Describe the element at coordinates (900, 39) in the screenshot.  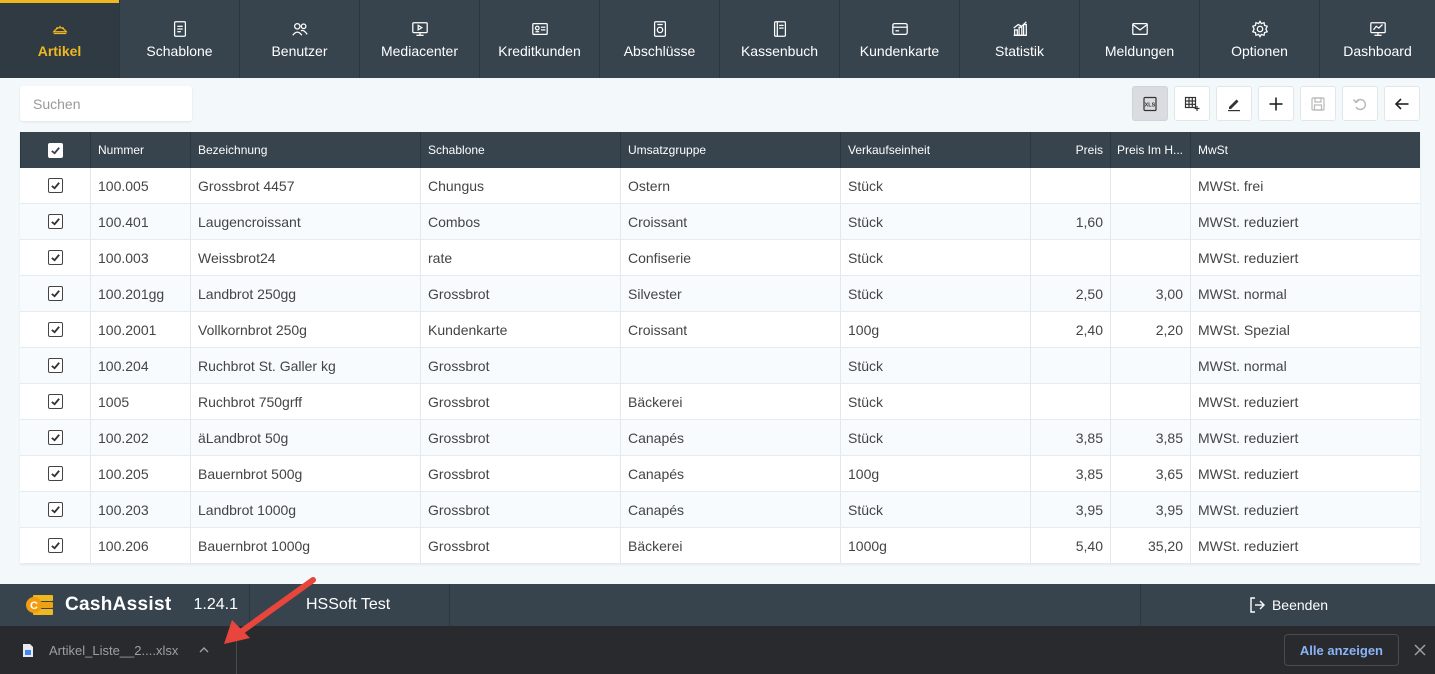
I see `nav-item-kundenkarte: Kundenkarte` at that location.